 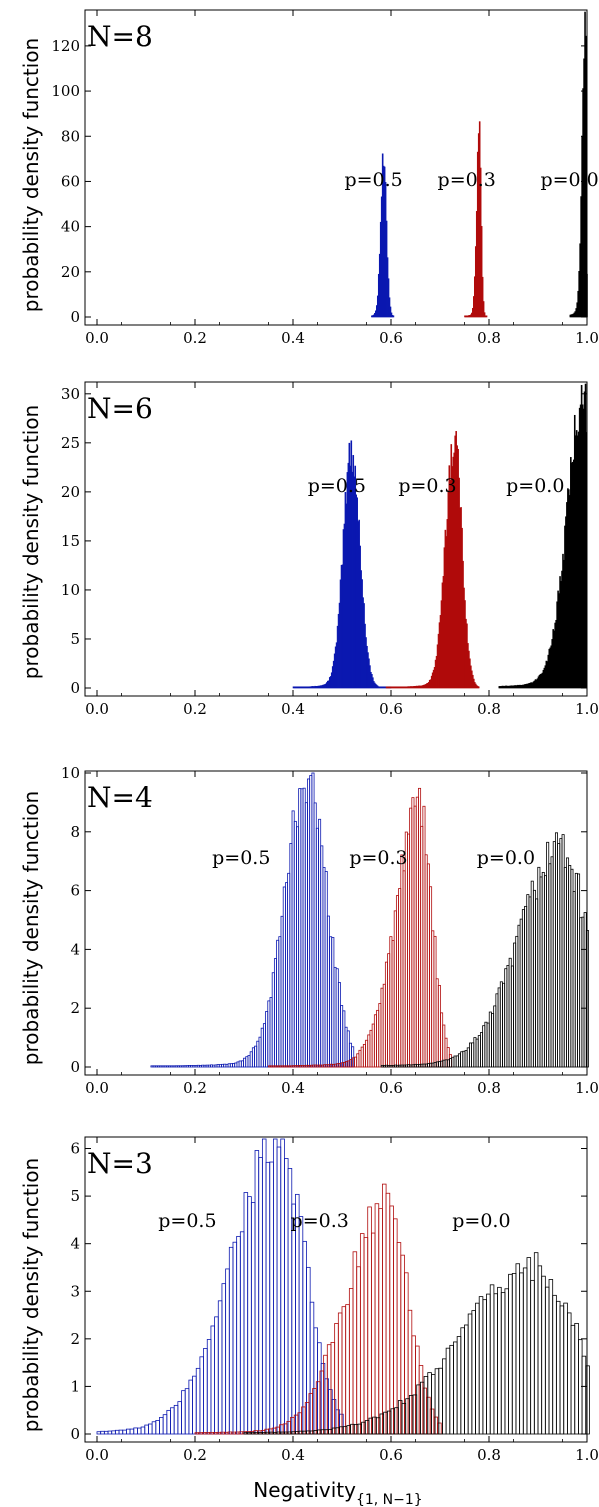 What do you see at coordinates (75, 832) in the screenshot?
I see `y-tick-label: 8` at bounding box center [75, 832].